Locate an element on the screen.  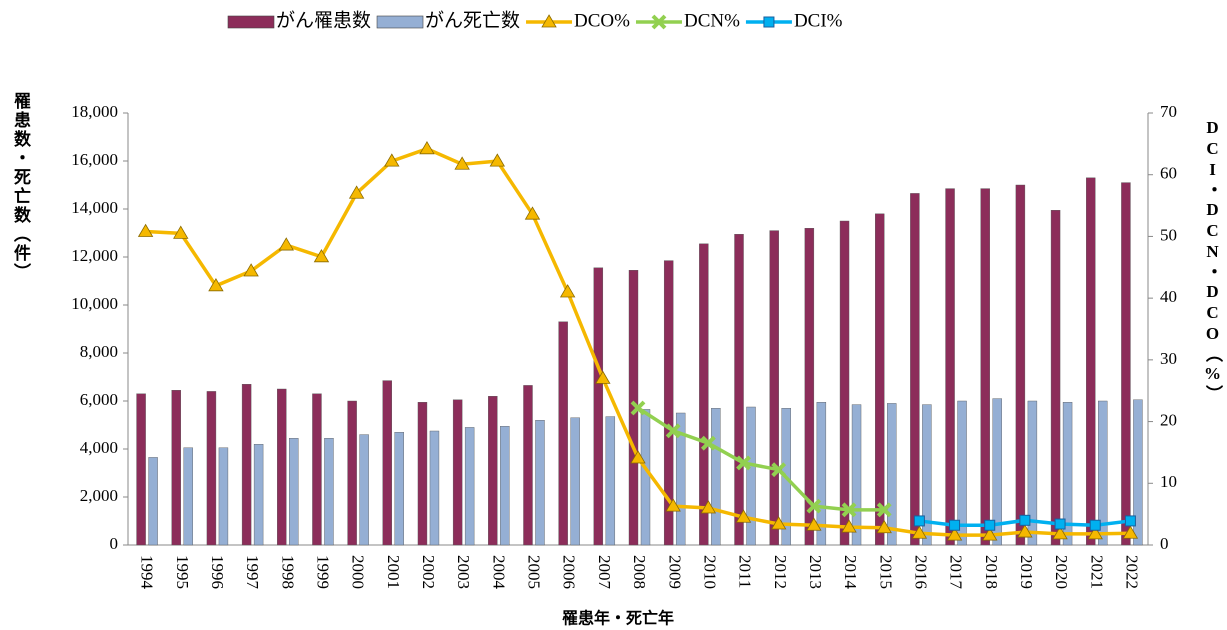
x-tick-label: 2012 is located at coordinates (780, 572).